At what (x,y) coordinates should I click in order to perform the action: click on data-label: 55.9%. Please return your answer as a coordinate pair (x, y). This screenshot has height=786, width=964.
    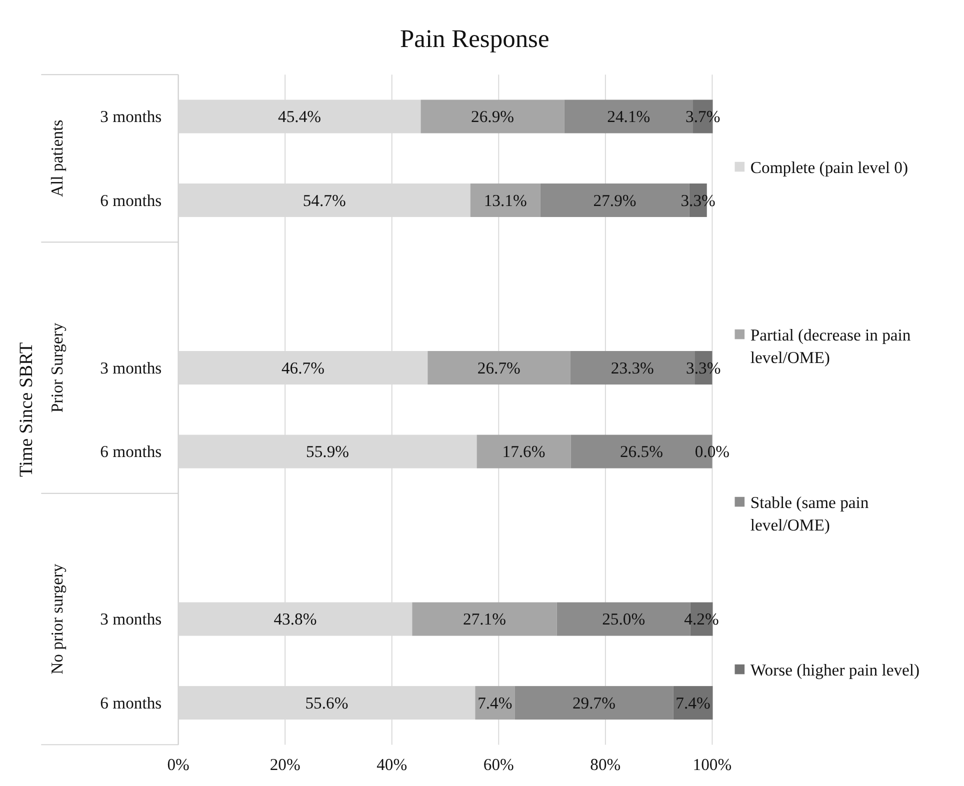
    Looking at the image, I should click on (328, 452).